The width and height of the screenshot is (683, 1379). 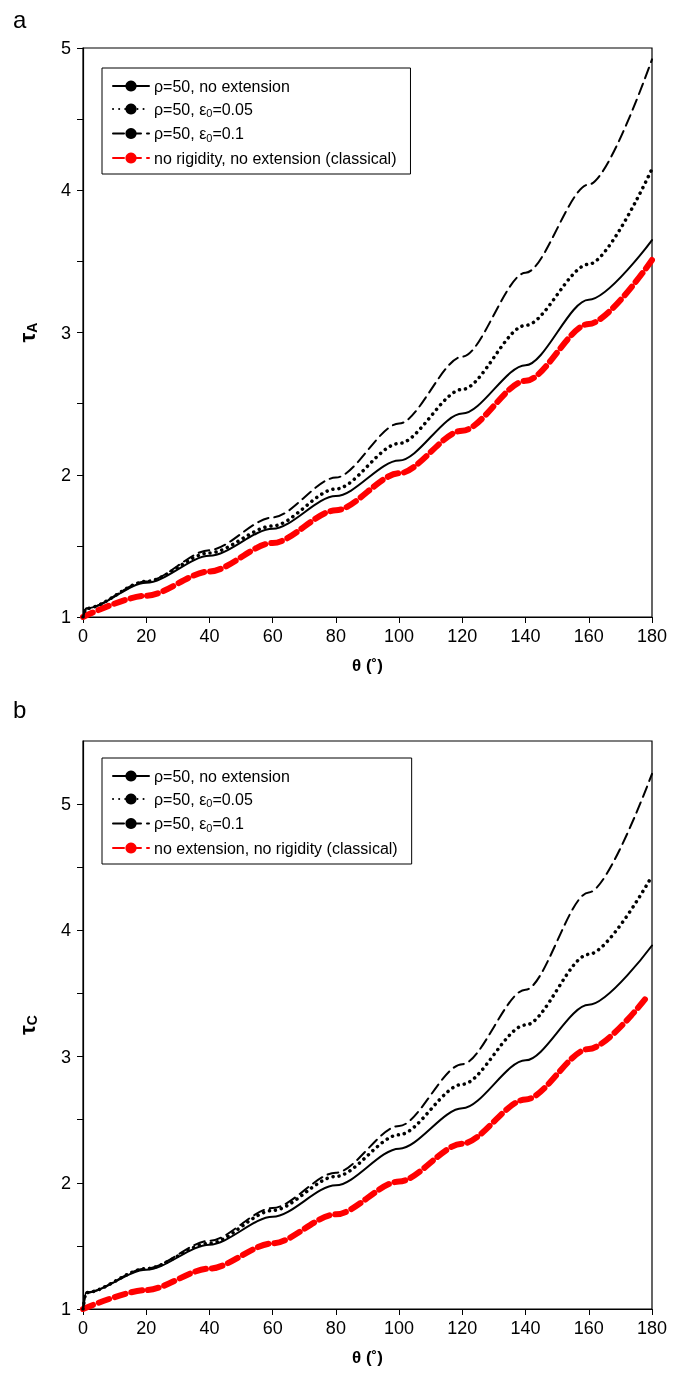 I want to click on legend-label: no extension, no rigidity (classical), so click(x=276, y=848).